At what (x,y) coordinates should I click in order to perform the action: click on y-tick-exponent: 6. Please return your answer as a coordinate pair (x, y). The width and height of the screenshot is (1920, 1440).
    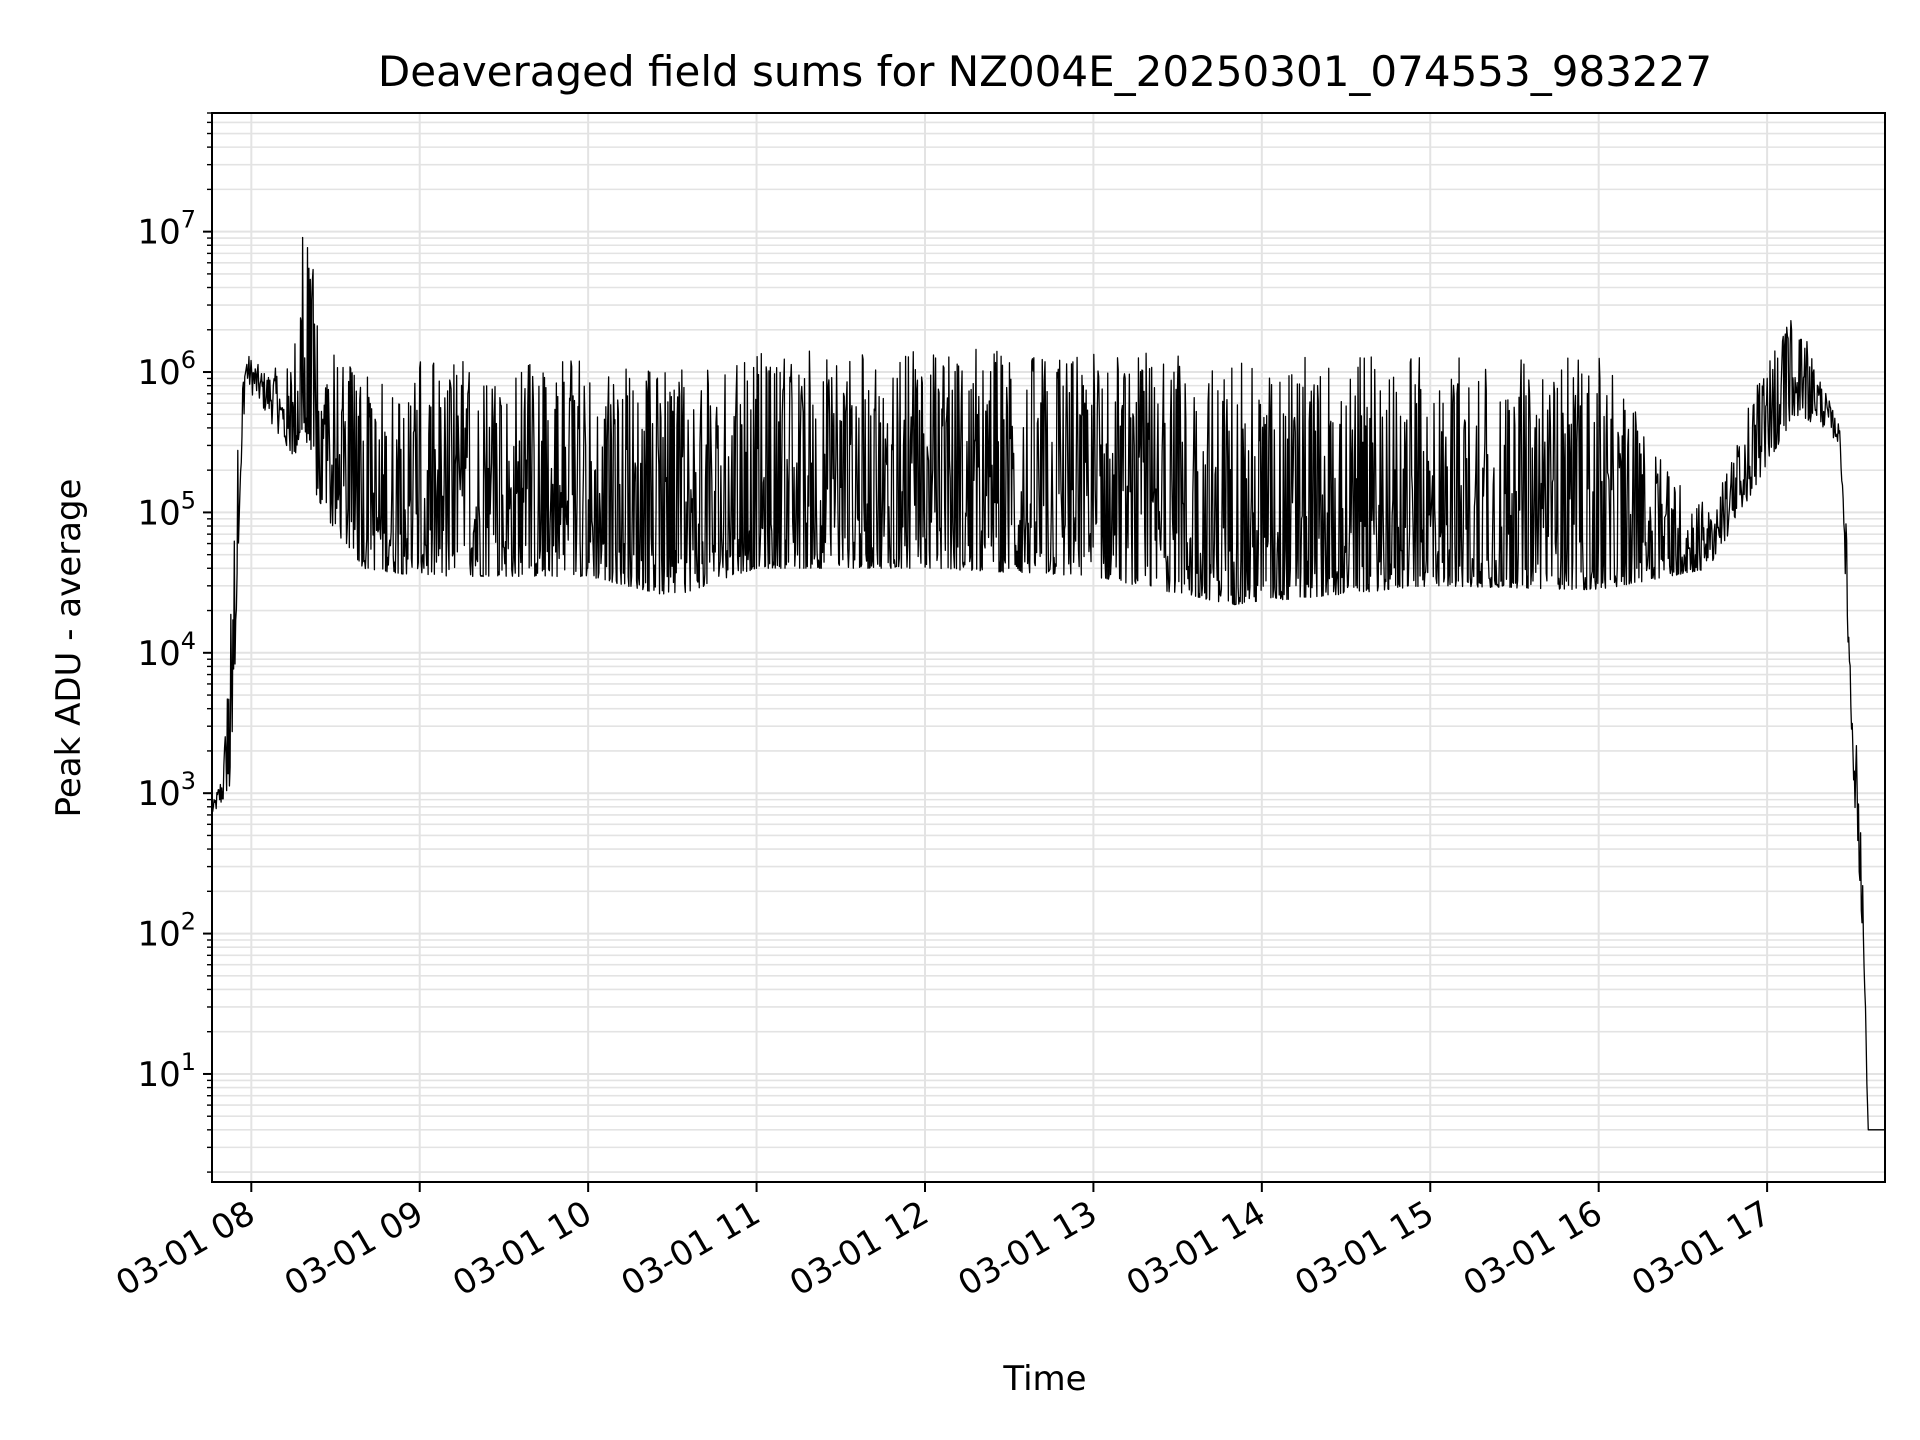
    Looking at the image, I should click on (188, 360).